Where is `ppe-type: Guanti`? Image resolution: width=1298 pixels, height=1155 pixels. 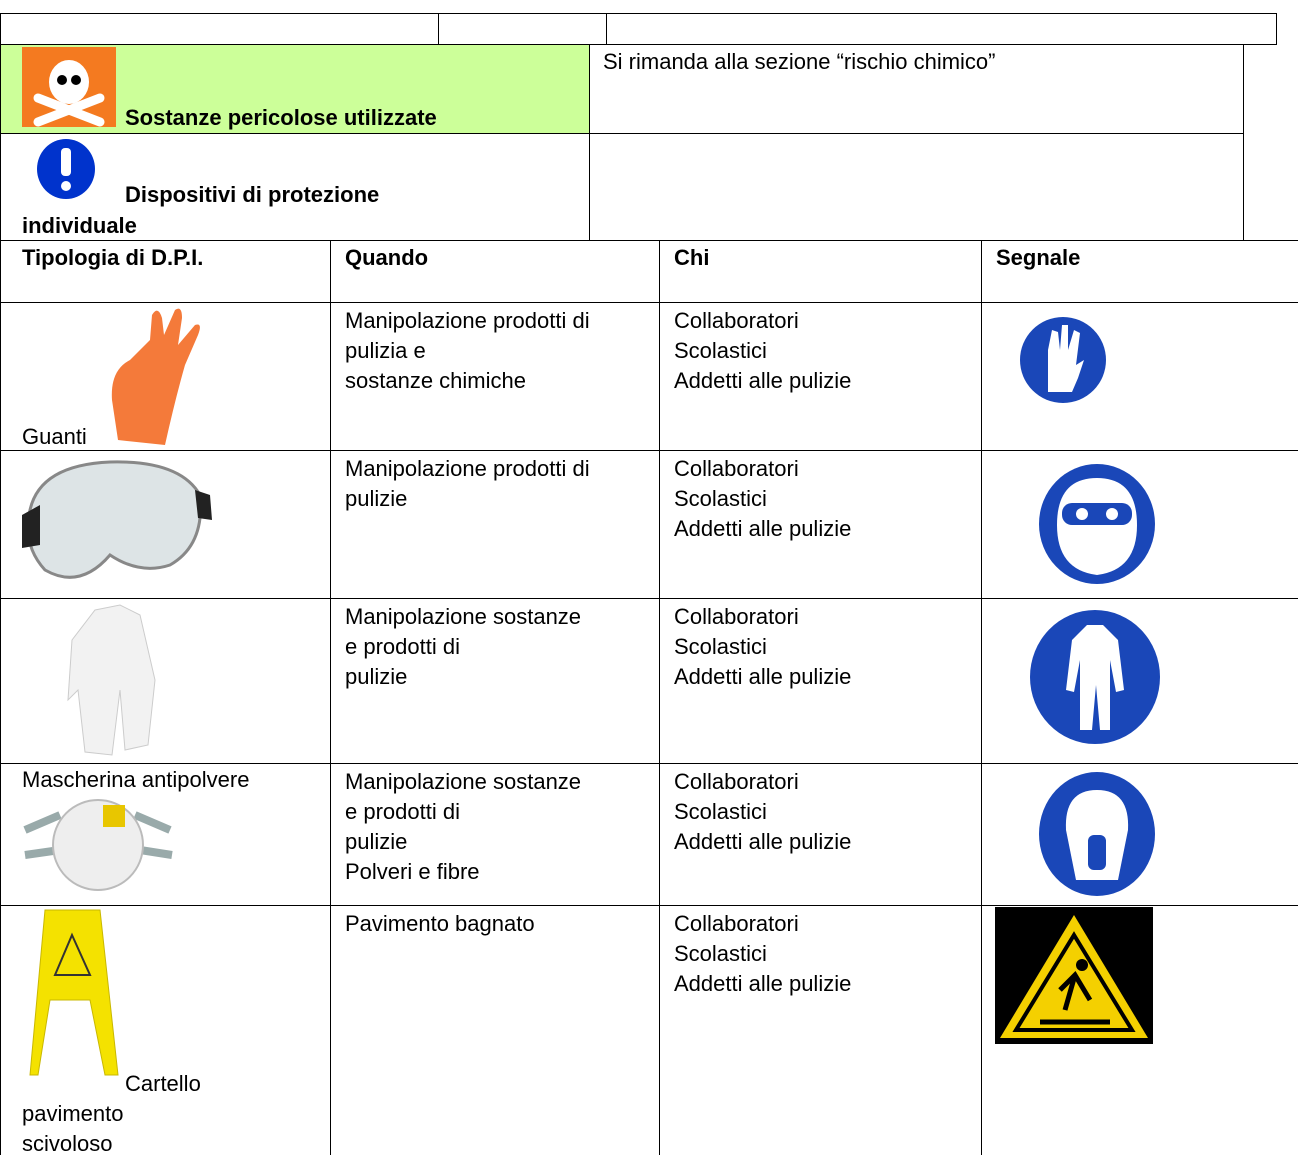
ppe-type: Guanti is located at coordinates (54, 436).